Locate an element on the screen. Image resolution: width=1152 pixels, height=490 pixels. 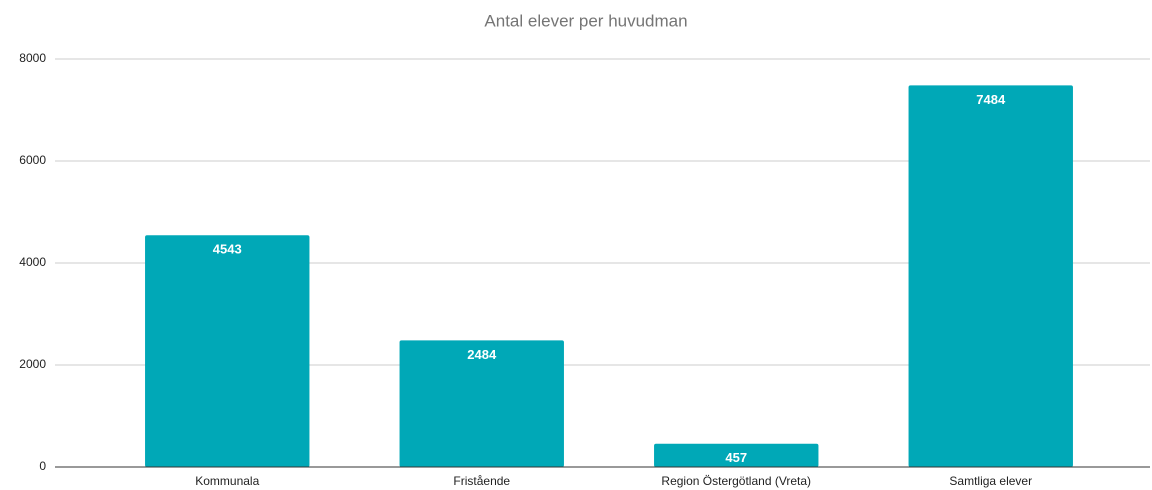
x-tick-label: Fristående is located at coordinates (481, 481).